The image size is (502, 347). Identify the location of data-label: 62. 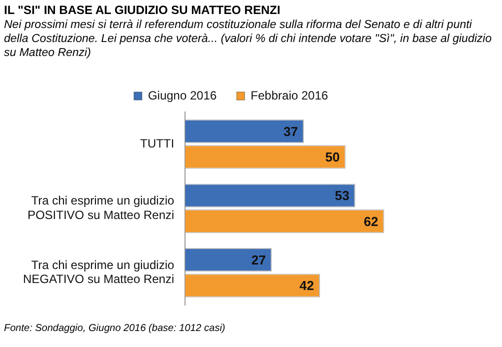
(371, 221).